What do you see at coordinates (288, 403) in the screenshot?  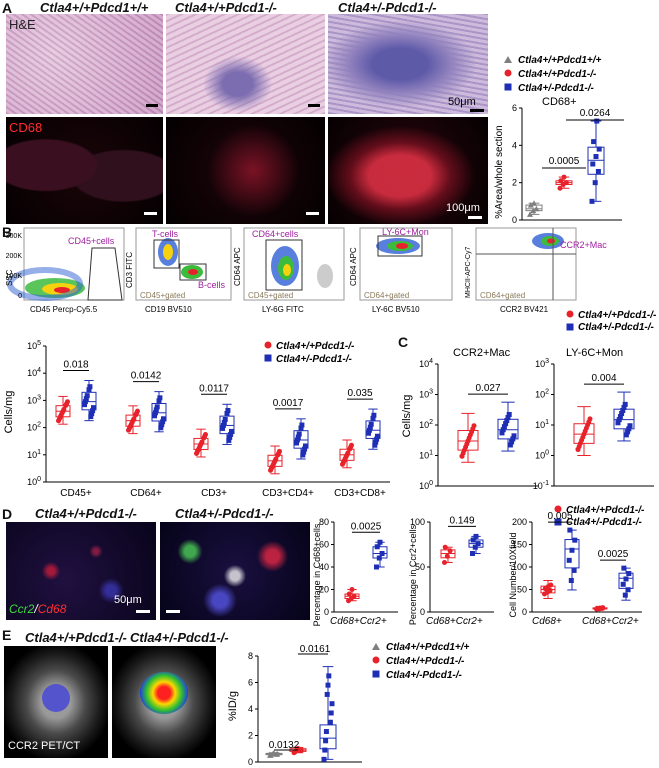 I see `p-value: 0.0017` at bounding box center [288, 403].